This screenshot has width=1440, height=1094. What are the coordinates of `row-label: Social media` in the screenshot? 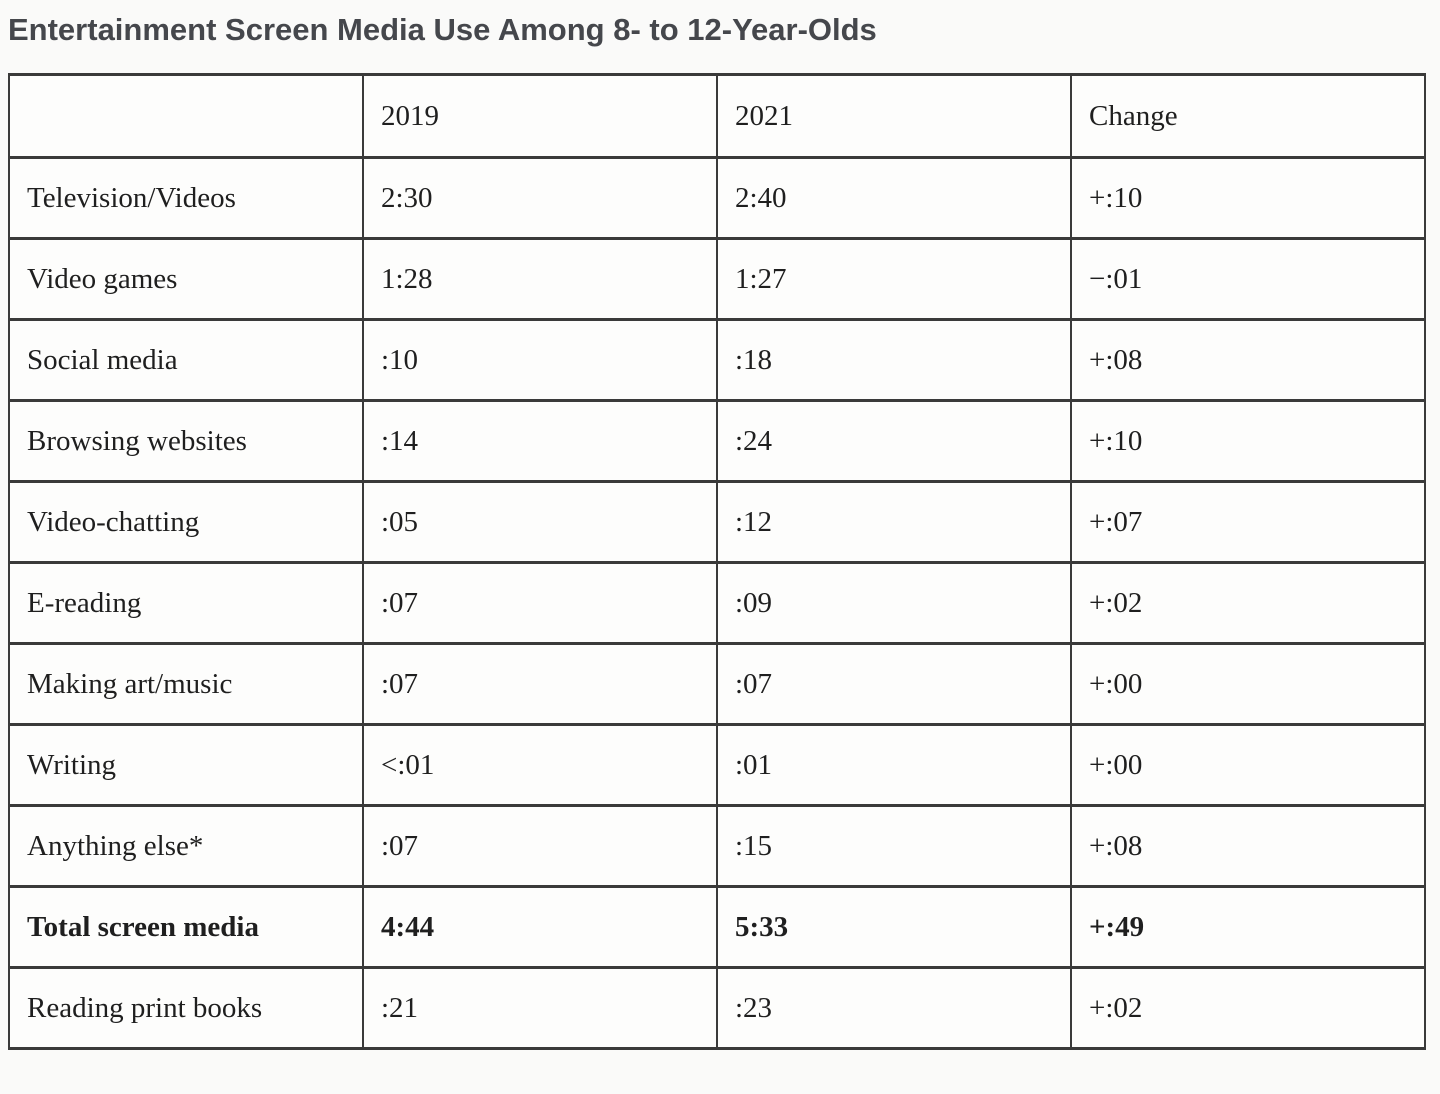 It's located at (186, 360).